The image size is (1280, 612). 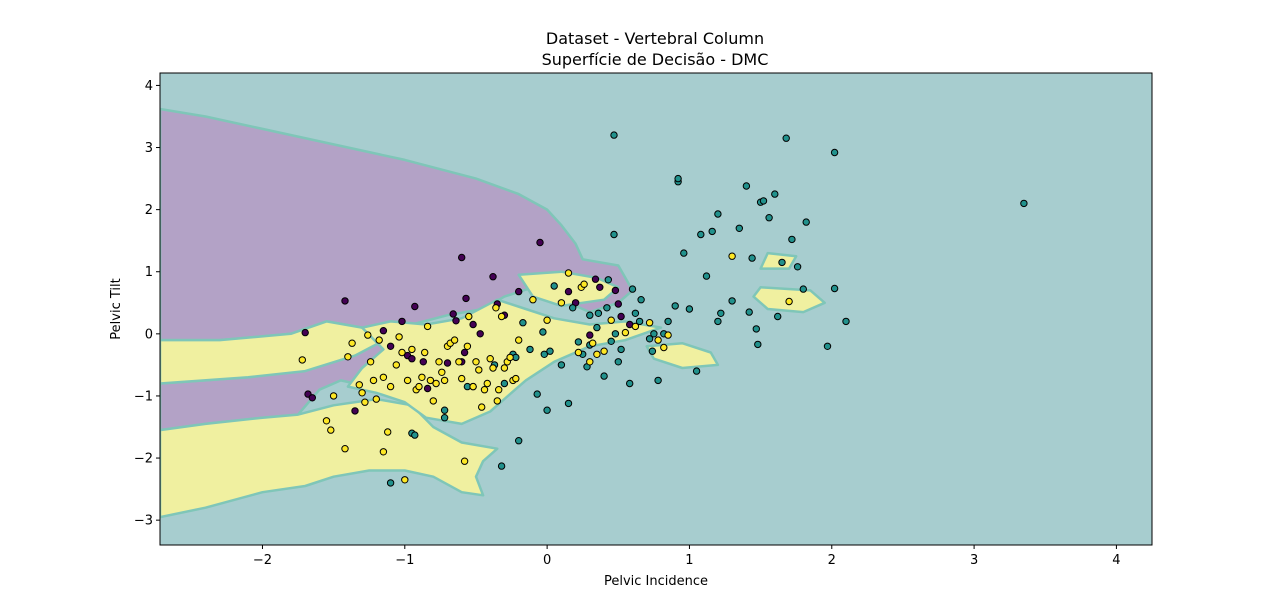 What do you see at coordinates (689, 560) in the screenshot?
I see `x-tick-label: 1` at bounding box center [689, 560].